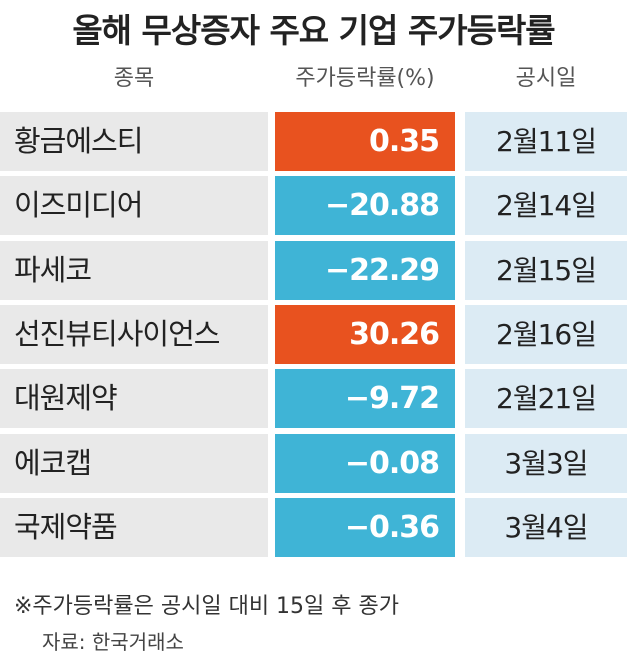  What do you see at coordinates (365, 206) in the screenshot?
I see `change-rate: −20.88` at bounding box center [365, 206].